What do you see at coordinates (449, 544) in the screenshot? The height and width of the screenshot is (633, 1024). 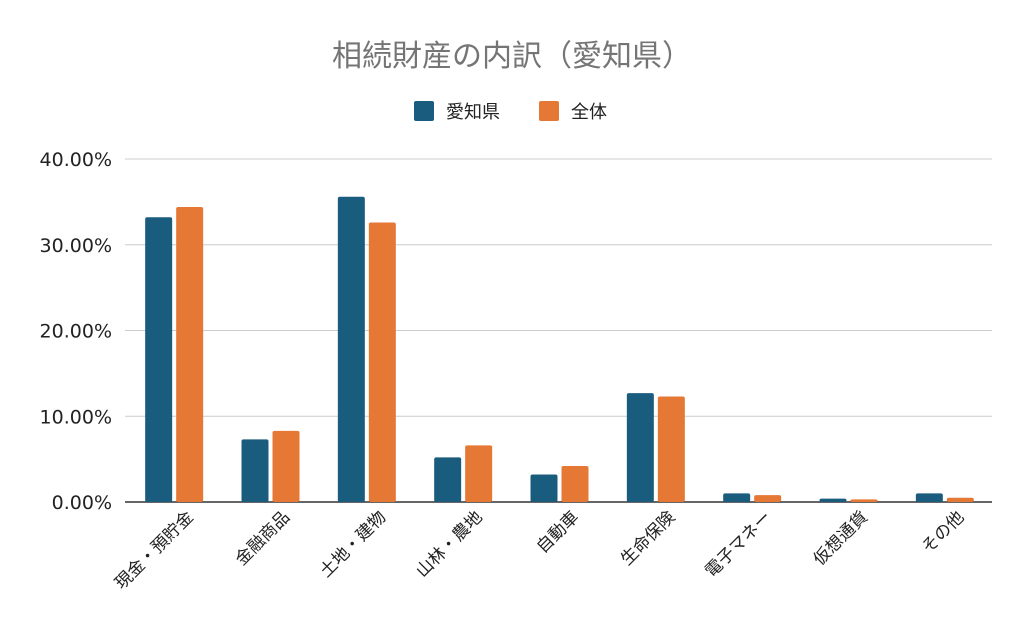 I see `x-tick-label: 山林・農地` at bounding box center [449, 544].